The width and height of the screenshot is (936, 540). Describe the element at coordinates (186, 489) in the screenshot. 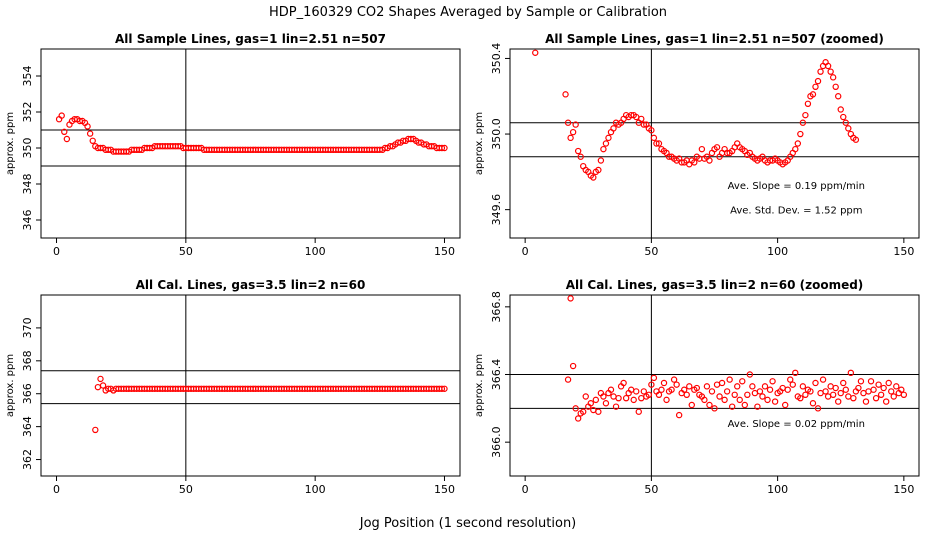

I see `x-tick-label: 50` at that location.